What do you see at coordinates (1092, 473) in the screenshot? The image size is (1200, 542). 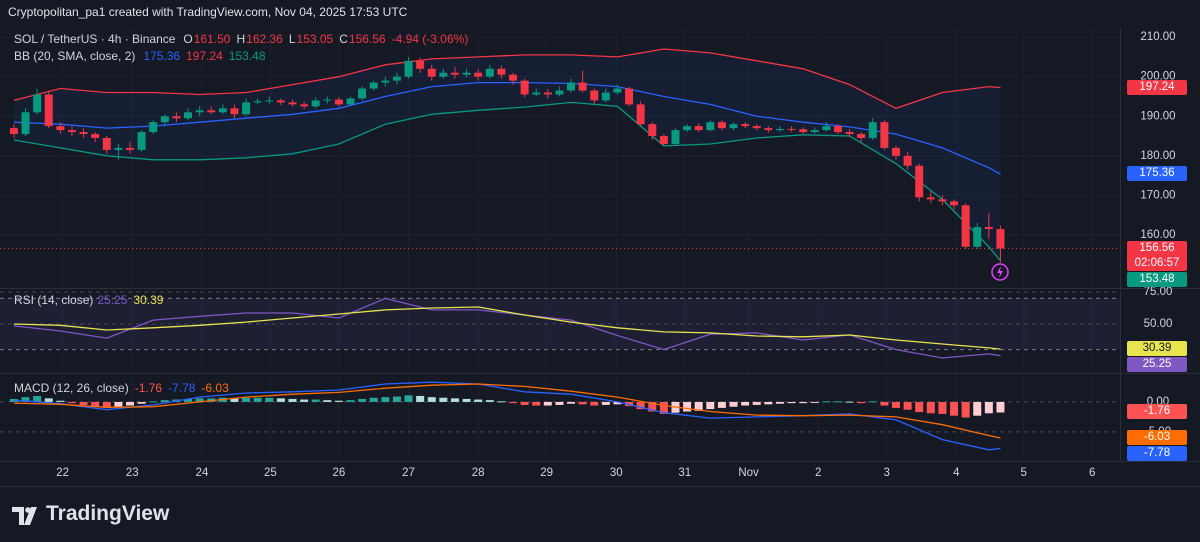 I see `x-tick-label: 6` at bounding box center [1092, 473].